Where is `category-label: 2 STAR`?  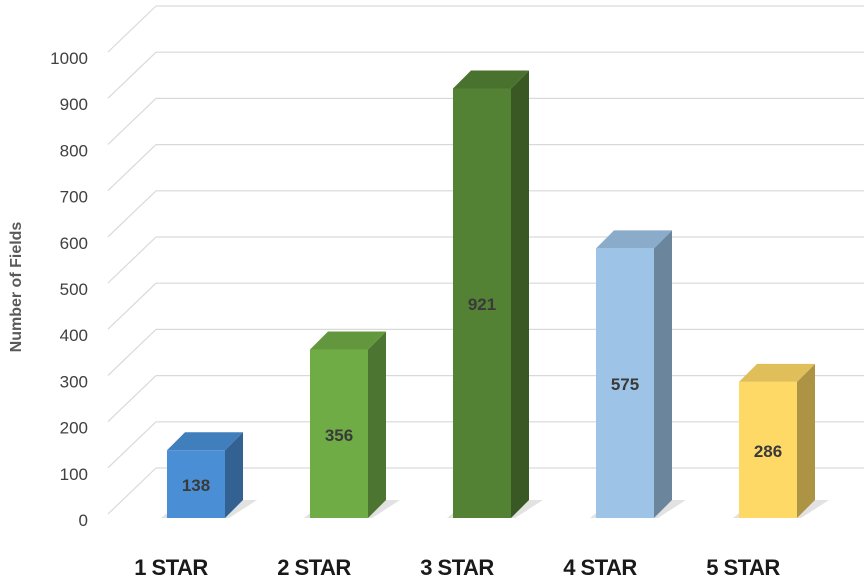 category-label: 2 STAR is located at coordinates (314, 567).